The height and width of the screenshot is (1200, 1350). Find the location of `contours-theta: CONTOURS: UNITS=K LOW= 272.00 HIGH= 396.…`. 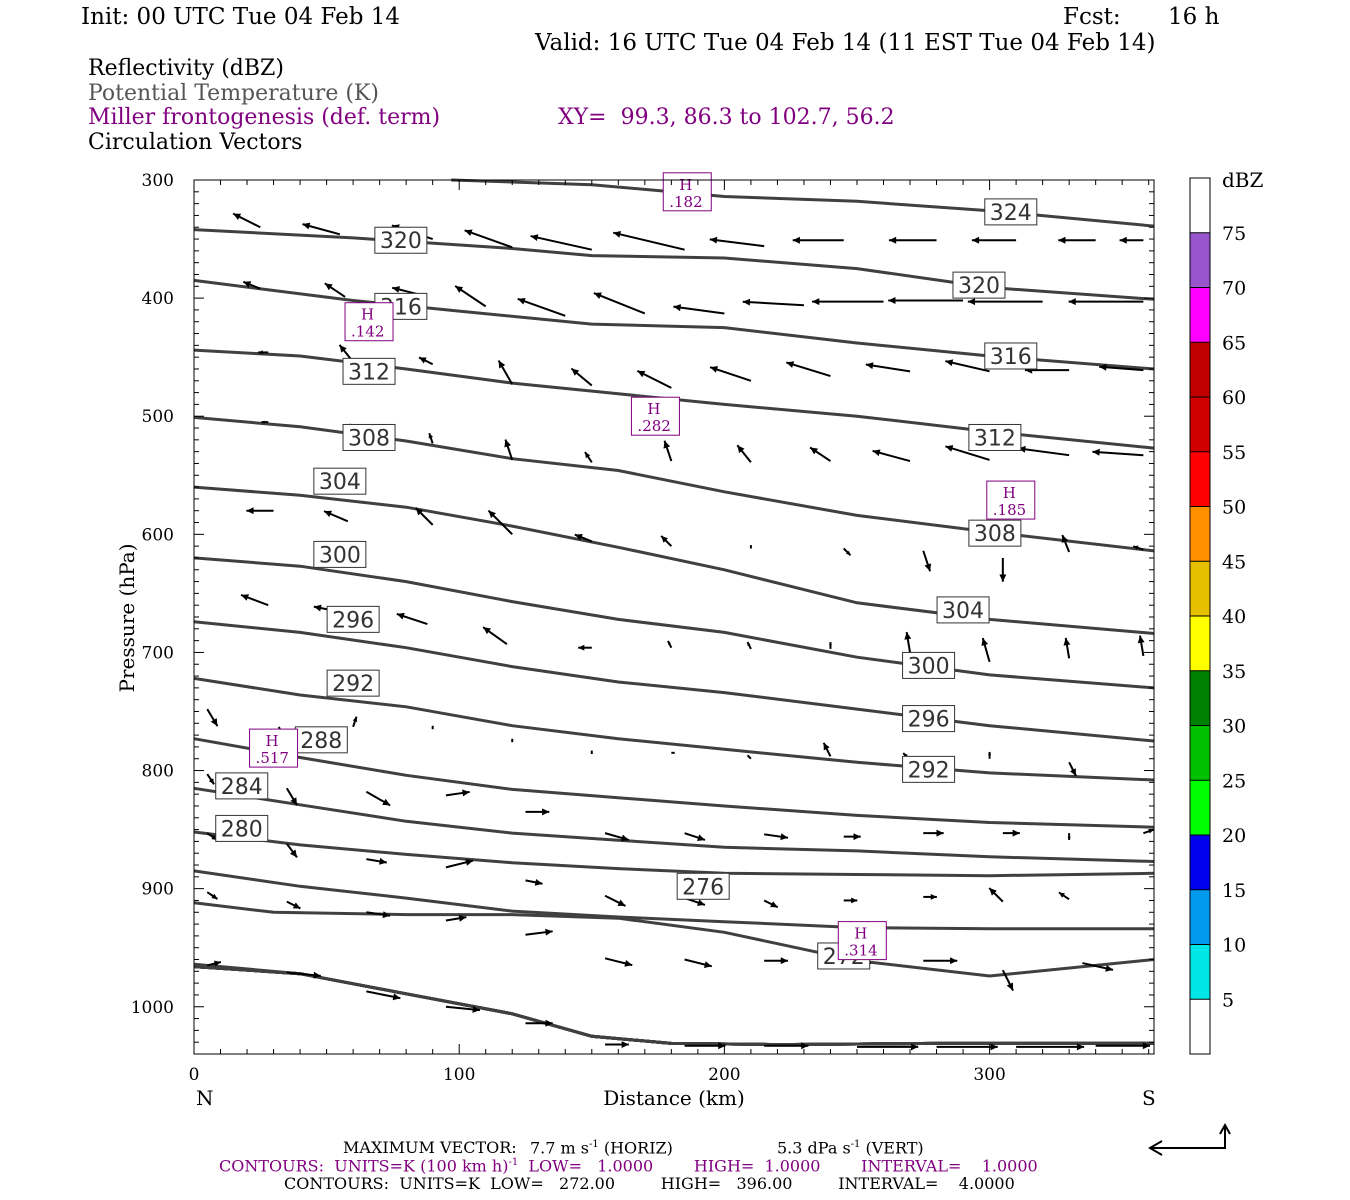

contours-theta: CONTOURS: UNITS=K LOW= 272.00 HIGH= 396.… is located at coordinates (649, 1183).